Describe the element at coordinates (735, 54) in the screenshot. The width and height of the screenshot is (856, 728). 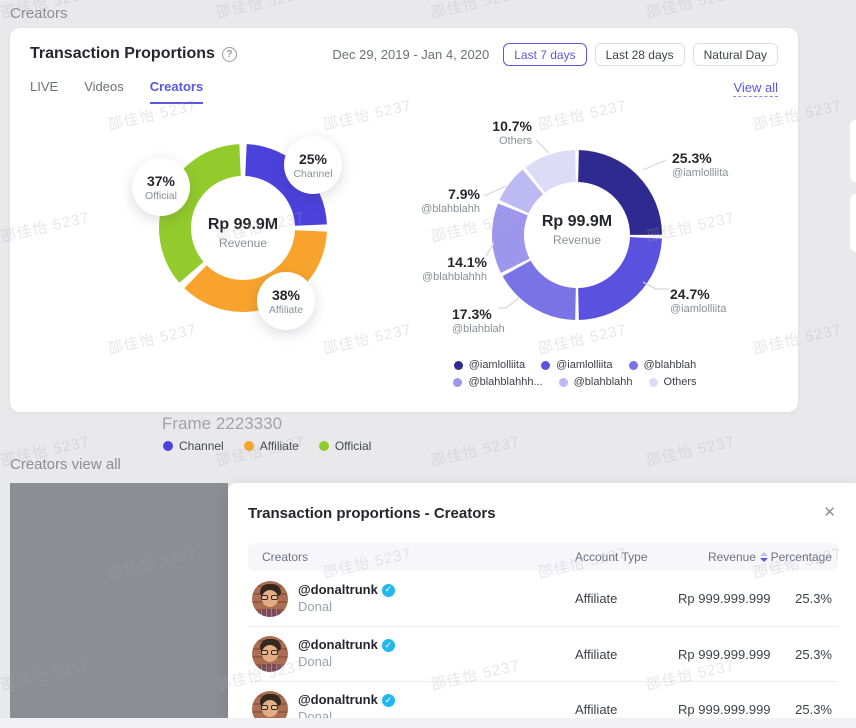
I see `range-button-natural-day: Natural Day` at that location.